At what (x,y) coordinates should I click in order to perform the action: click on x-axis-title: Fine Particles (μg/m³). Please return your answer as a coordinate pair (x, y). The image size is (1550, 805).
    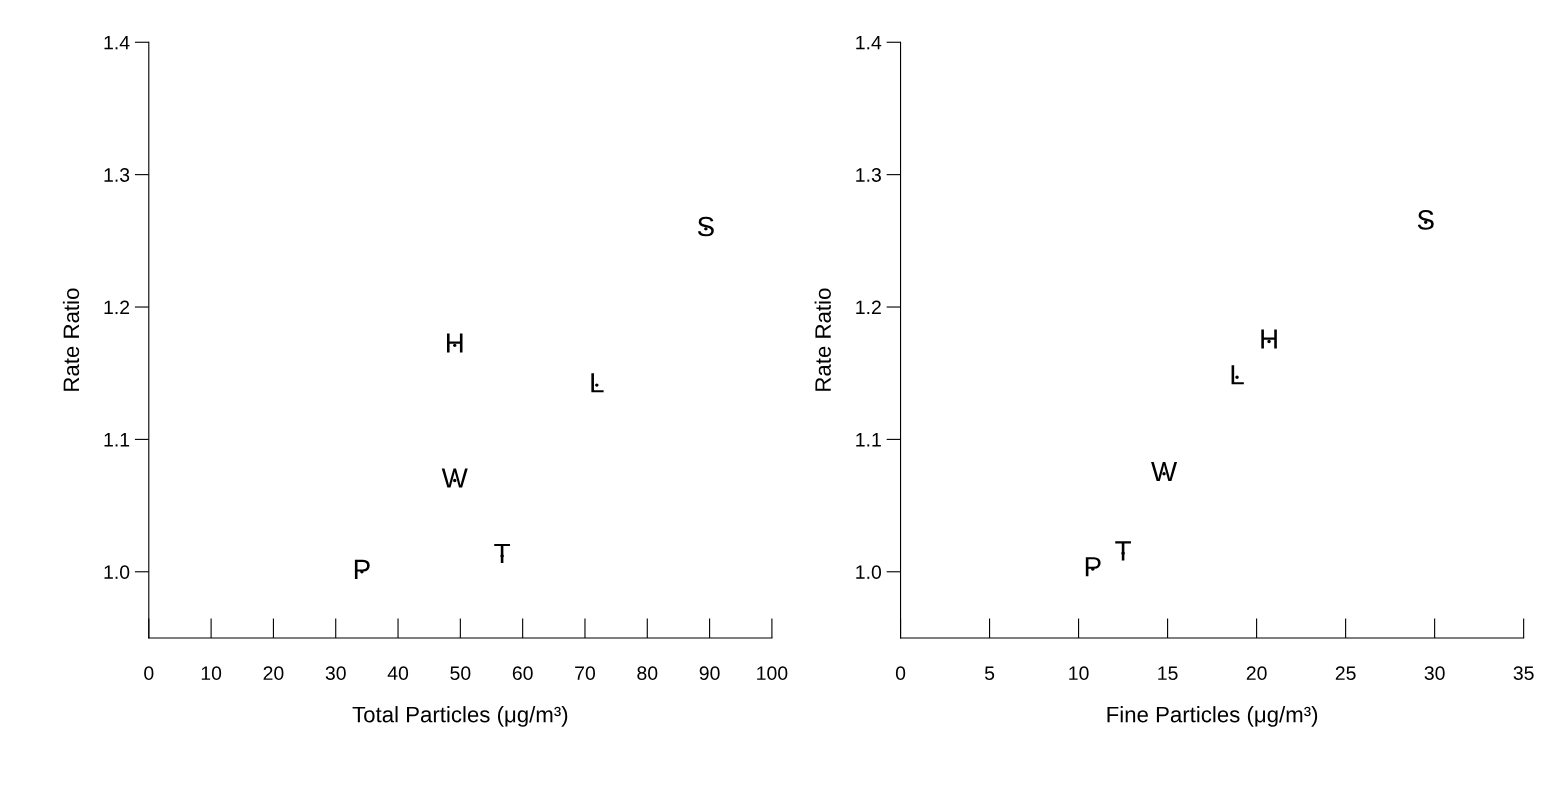
    Looking at the image, I should click on (1212, 716).